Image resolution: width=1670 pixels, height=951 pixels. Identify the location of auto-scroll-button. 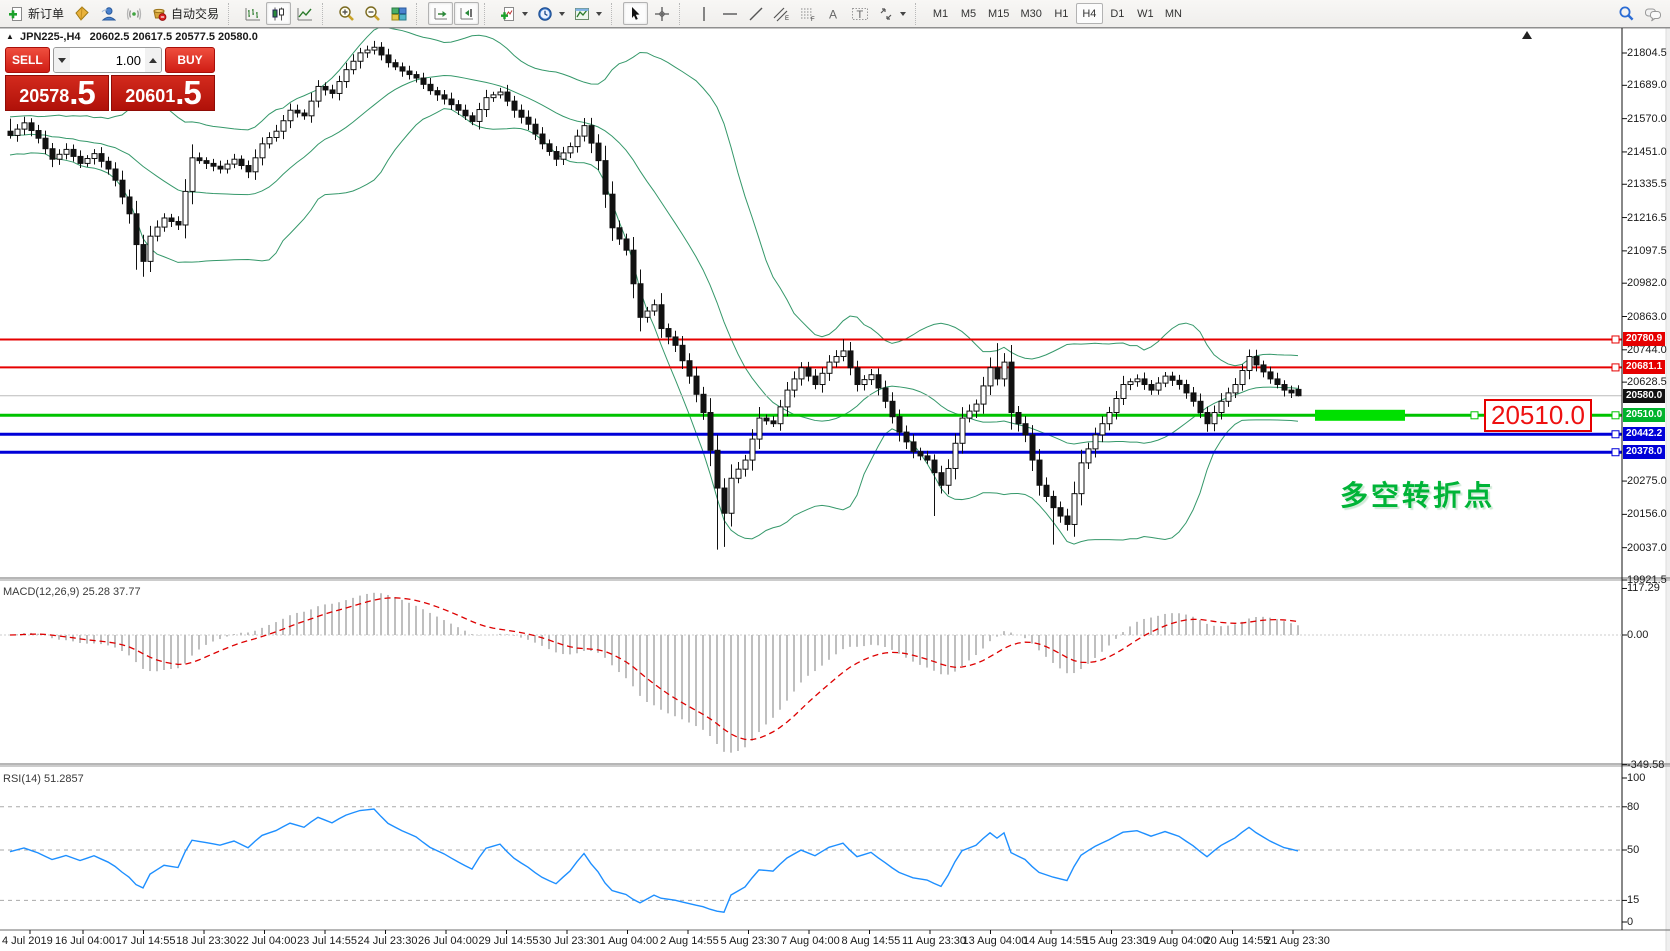
(441, 13).